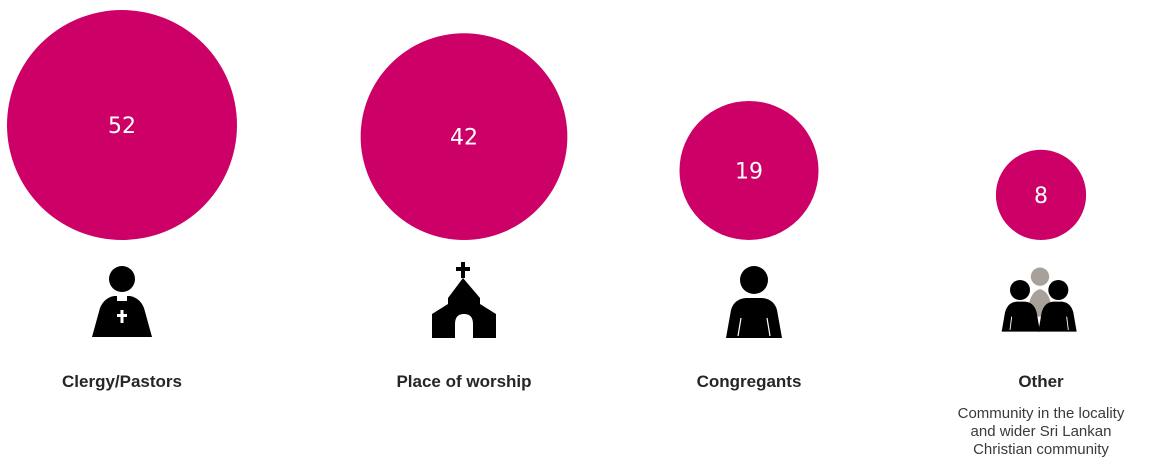 This screenshot has height=473, width=1153. What do you see at coordinates (1041, 449) in the screenshot?
I see `other-description-line: Christian community` at bounding box center [1041, 449].